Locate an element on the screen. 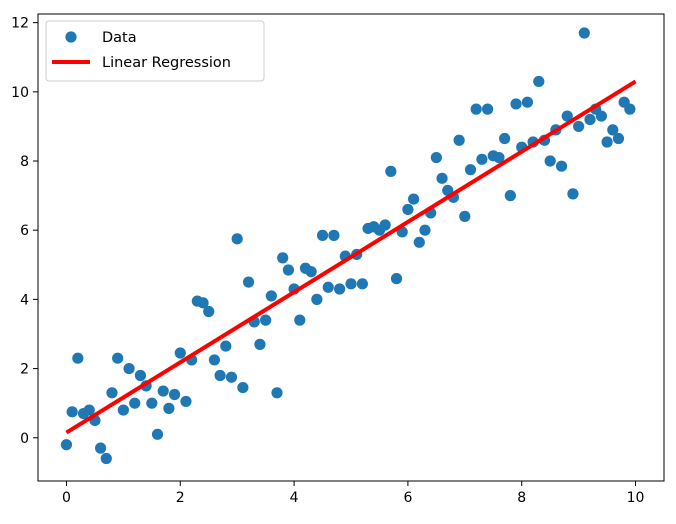  legend: Data Linear Regression is located at coordinates (155, 51).